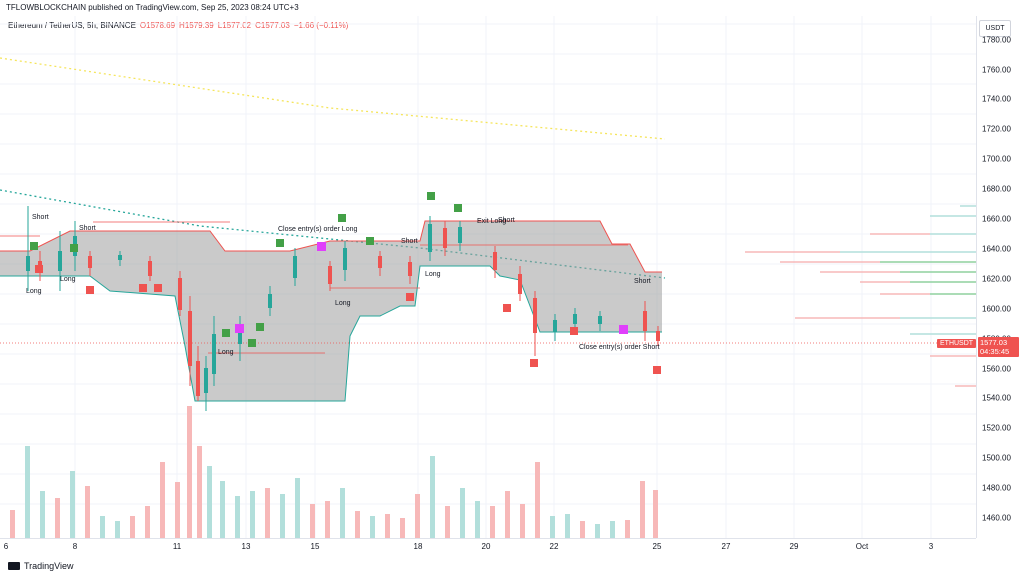 The height and width of the screenshot is (576, 1024). Describe the element at coordinates (87, 228) in the screenshot. I see `label-short-2: Short` at that location.